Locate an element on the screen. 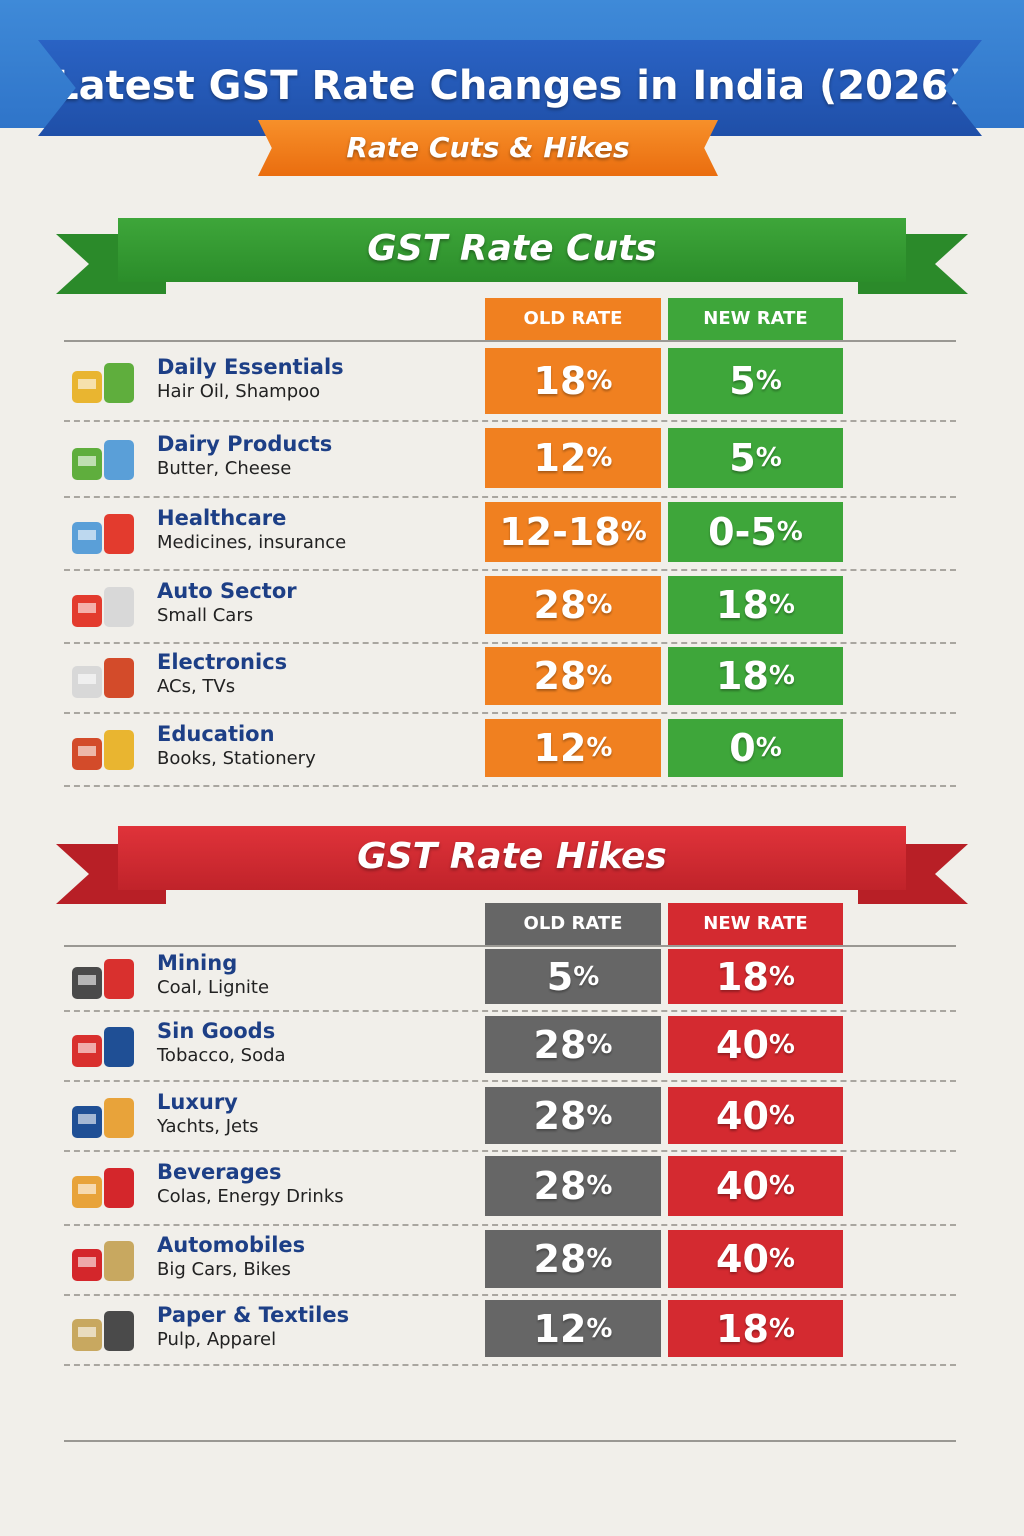 The height and width of the screenshot is (1536, 1024). item-examples: Books, Stationery is located at coordinates (236, 758).